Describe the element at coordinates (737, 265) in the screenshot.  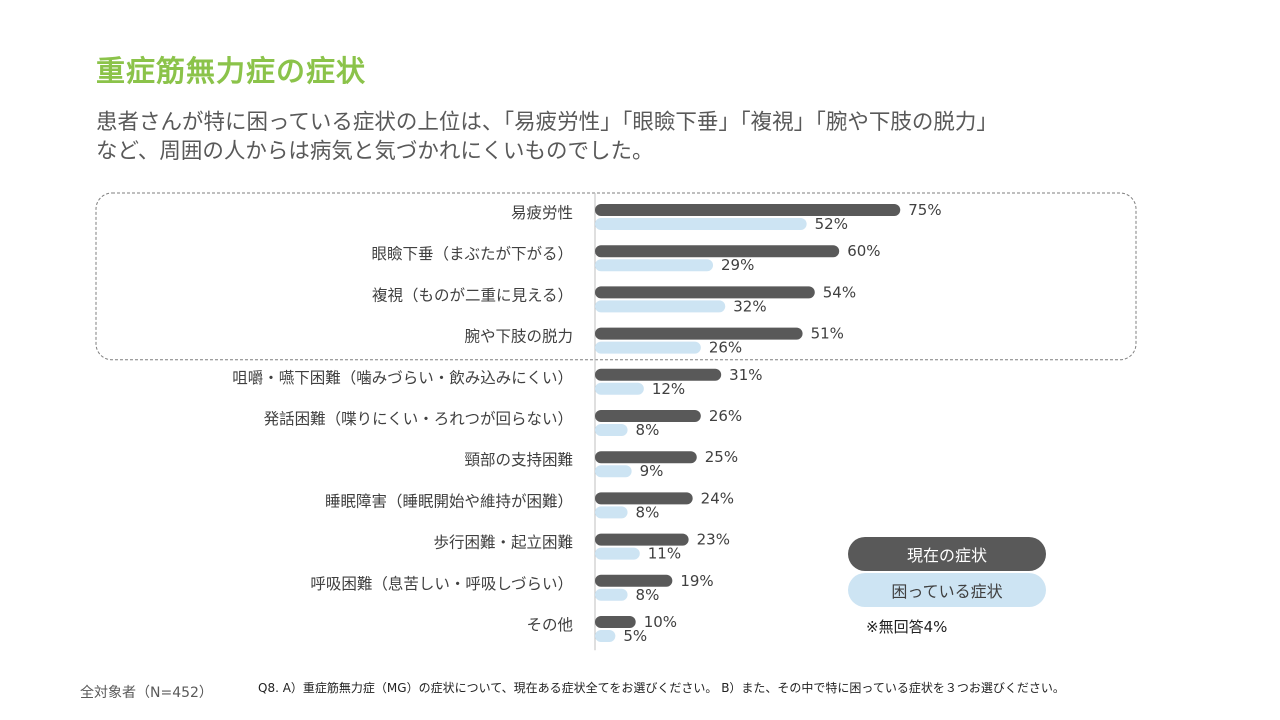
I see `data-label-trouble: 29%` at that location.